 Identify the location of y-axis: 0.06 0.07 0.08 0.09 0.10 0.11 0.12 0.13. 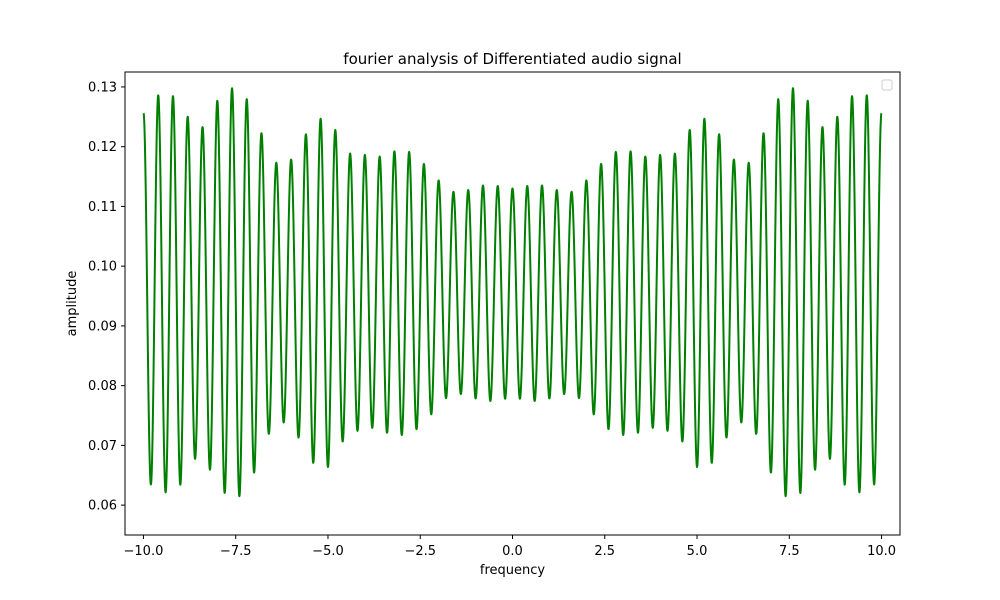
(106, 297).